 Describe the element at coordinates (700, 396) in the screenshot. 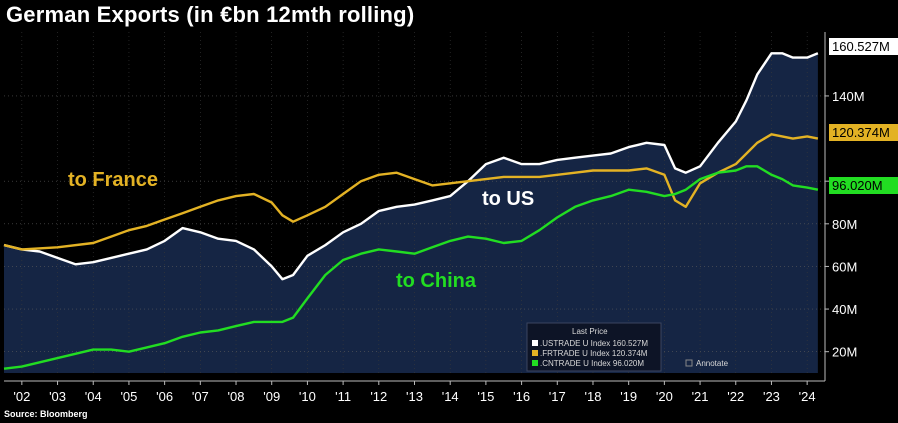

I see `x-tick-label: '21` at that location.